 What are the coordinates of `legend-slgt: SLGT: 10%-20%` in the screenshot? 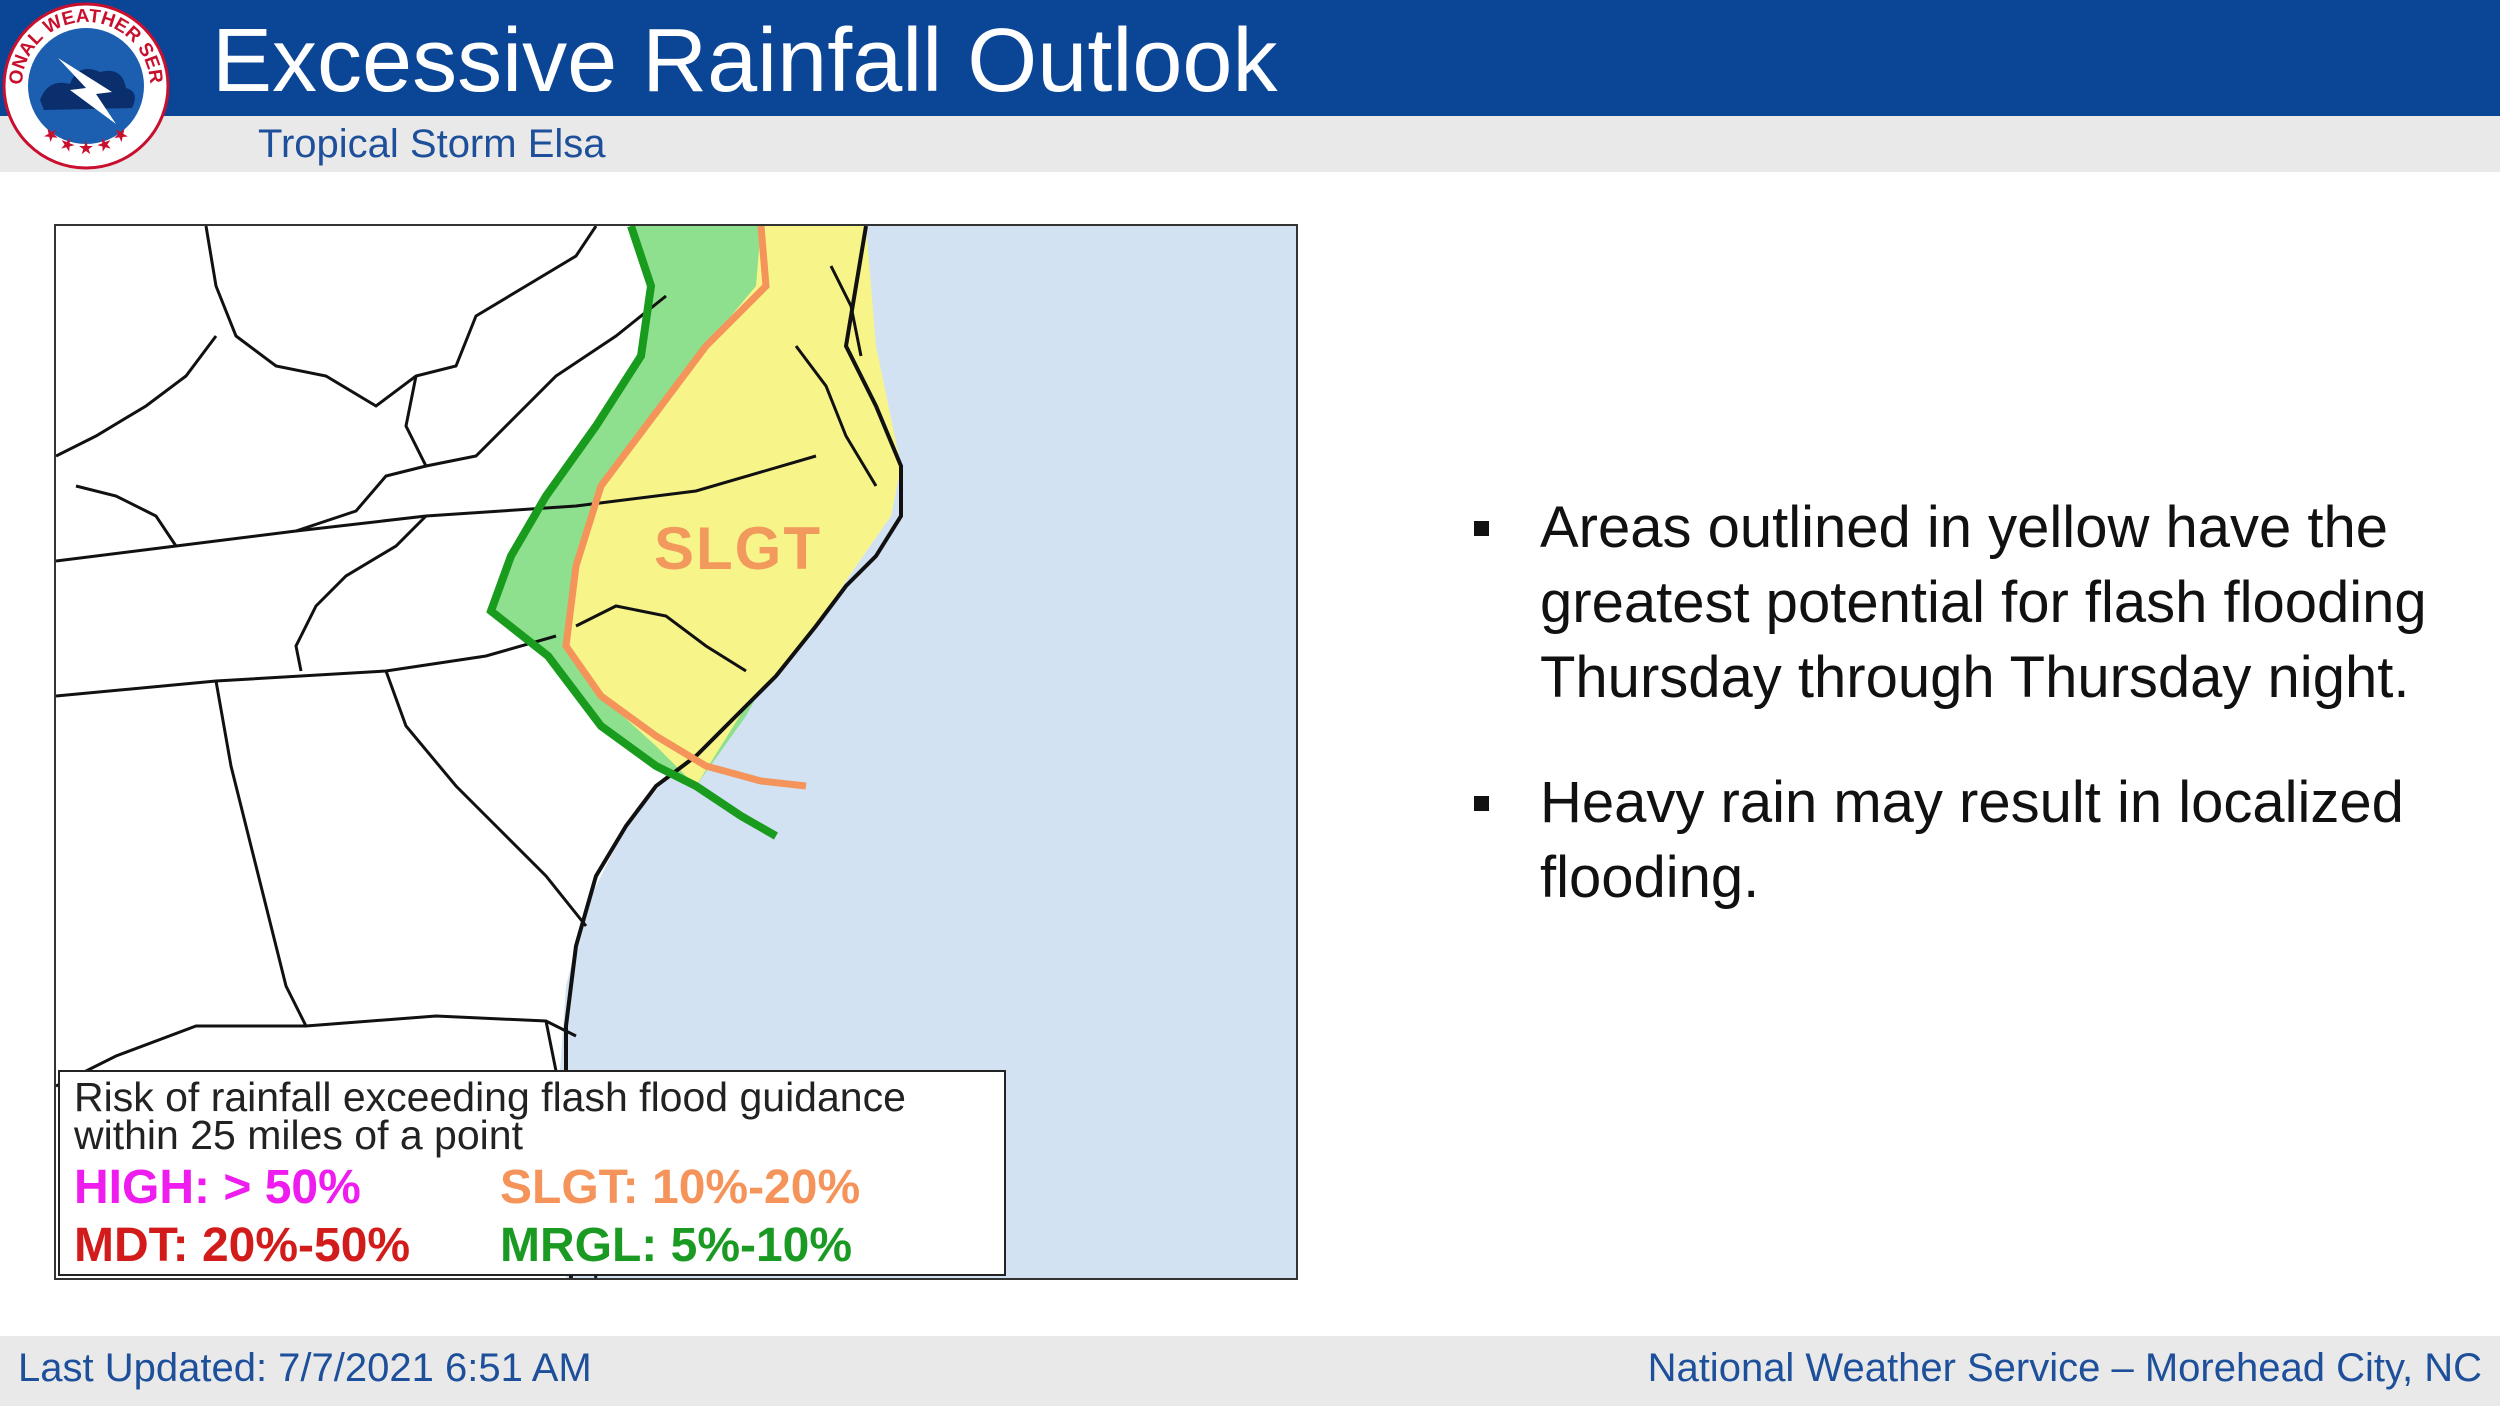 It's located at (680, 1187).